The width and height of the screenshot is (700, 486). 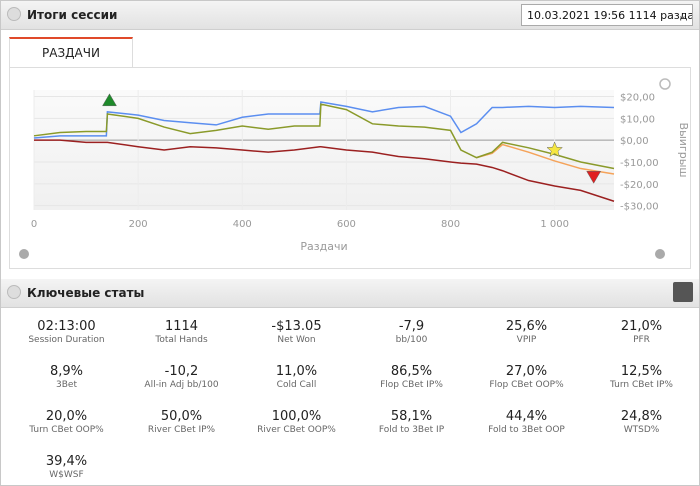 I want to click on stat-label: Cold Call, so click(x=296, y=385).